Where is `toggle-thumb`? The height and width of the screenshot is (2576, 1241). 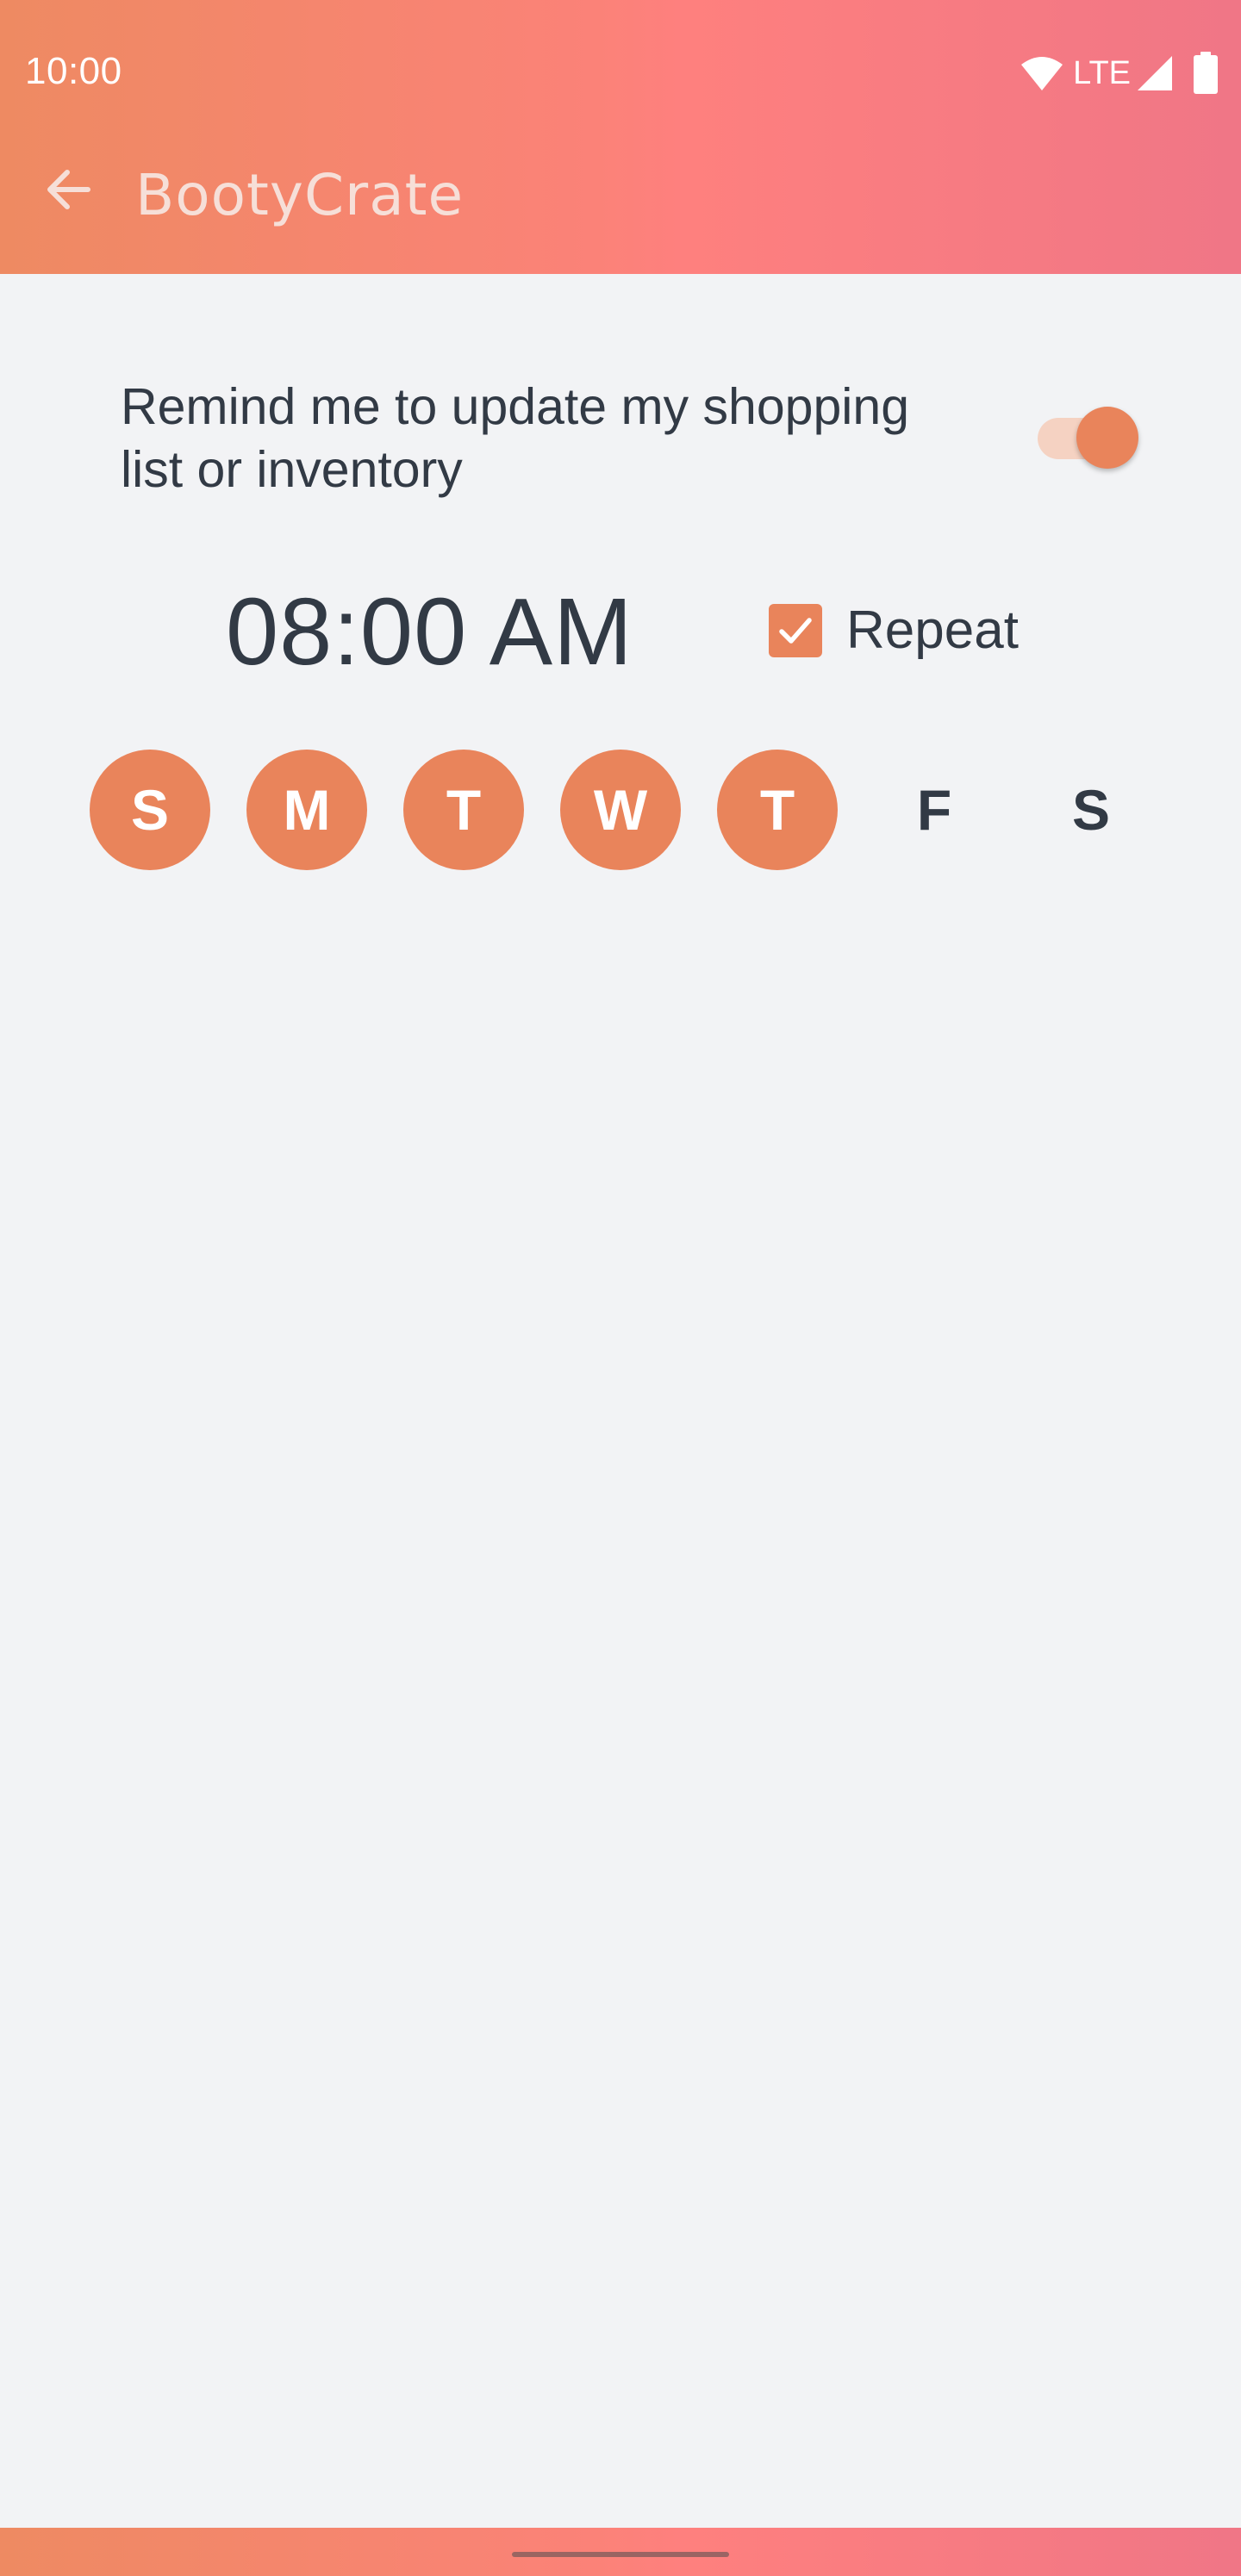
toggle-thumb is located at coordinates (1107, 438).